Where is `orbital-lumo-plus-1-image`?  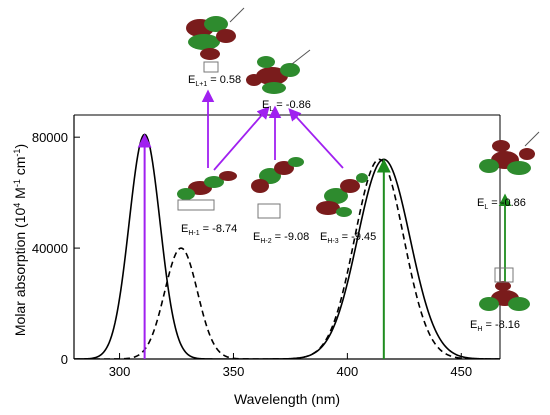 orbital-lumo-plus-1-image is located at coordinates (215, 40).